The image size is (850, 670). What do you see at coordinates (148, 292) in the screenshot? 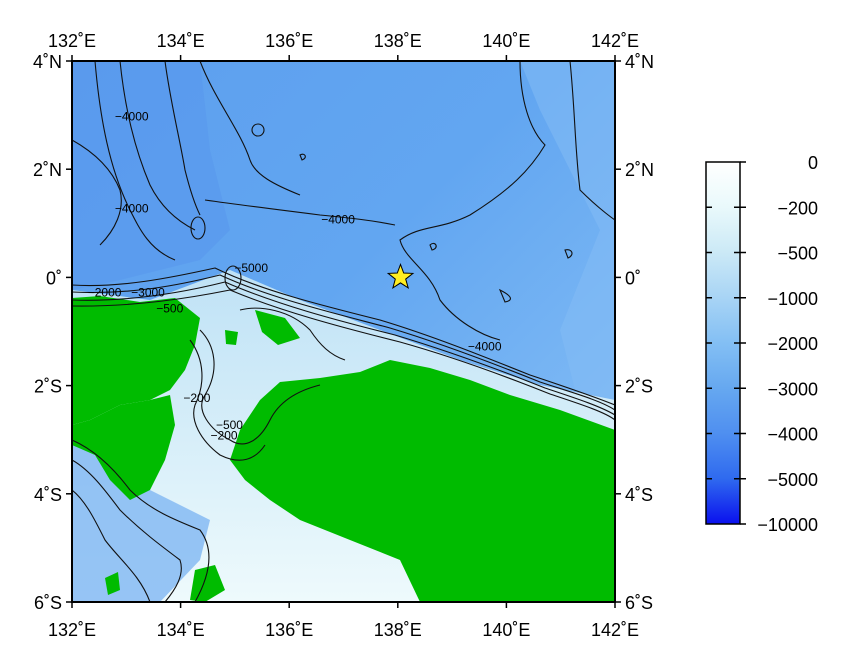
I see `contour-label: −3000` at bounding box center [148, 292].